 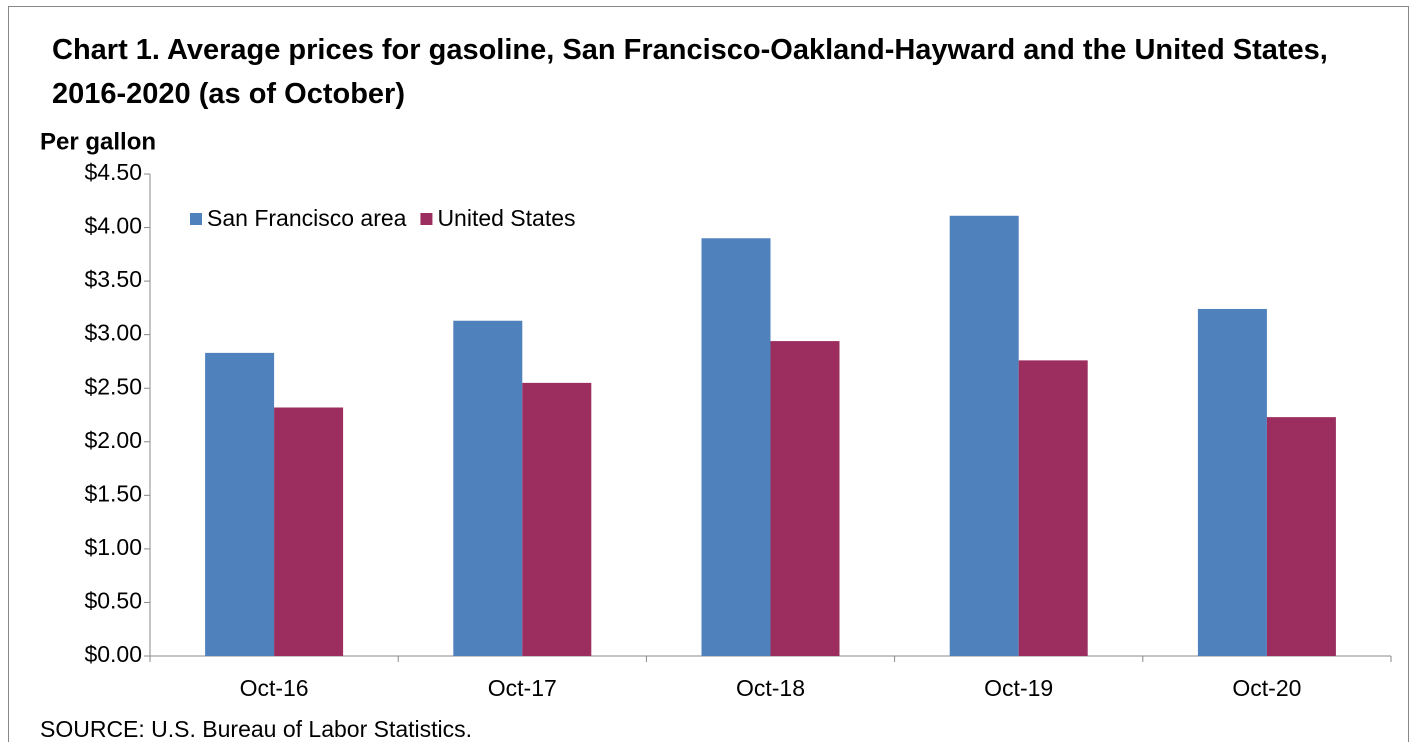 What do you see at coordinates (113, 333) in the screenshot?
I see `y-tick-label: $3.00` at bounding box center [113, 333].